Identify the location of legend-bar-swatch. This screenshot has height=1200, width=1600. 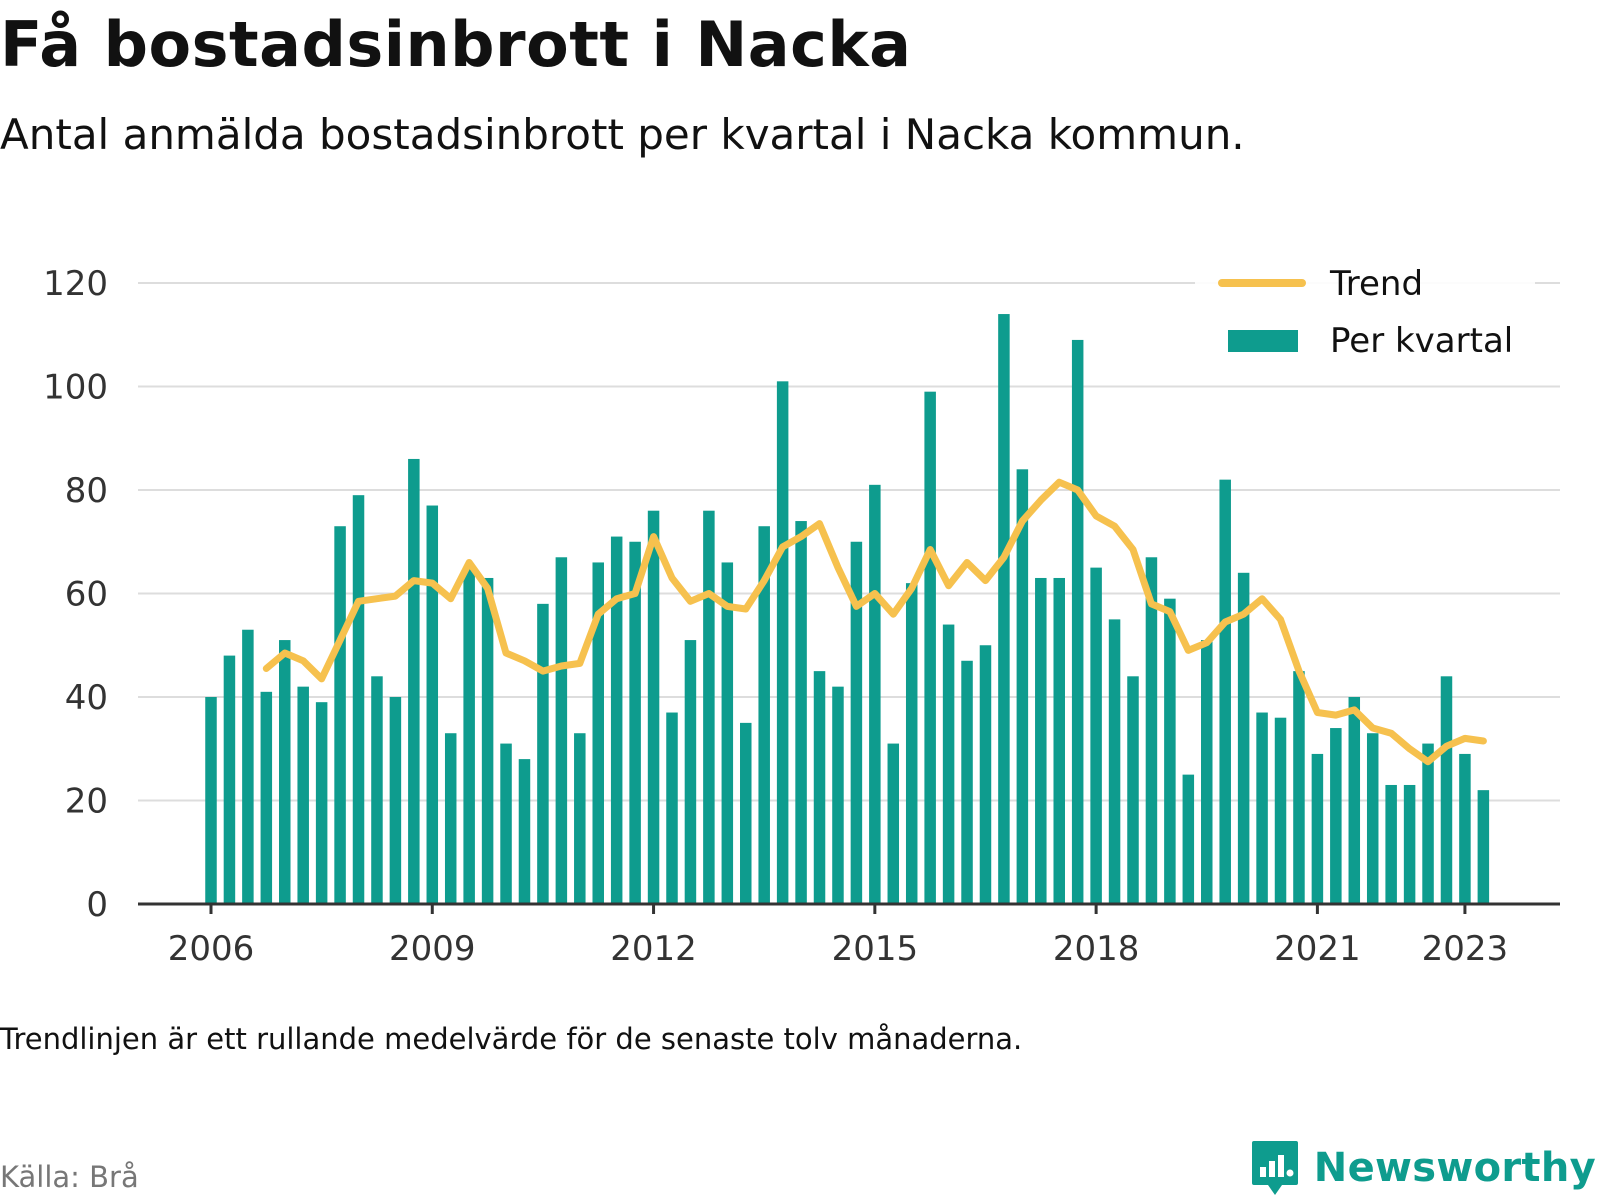
(1263, 341).